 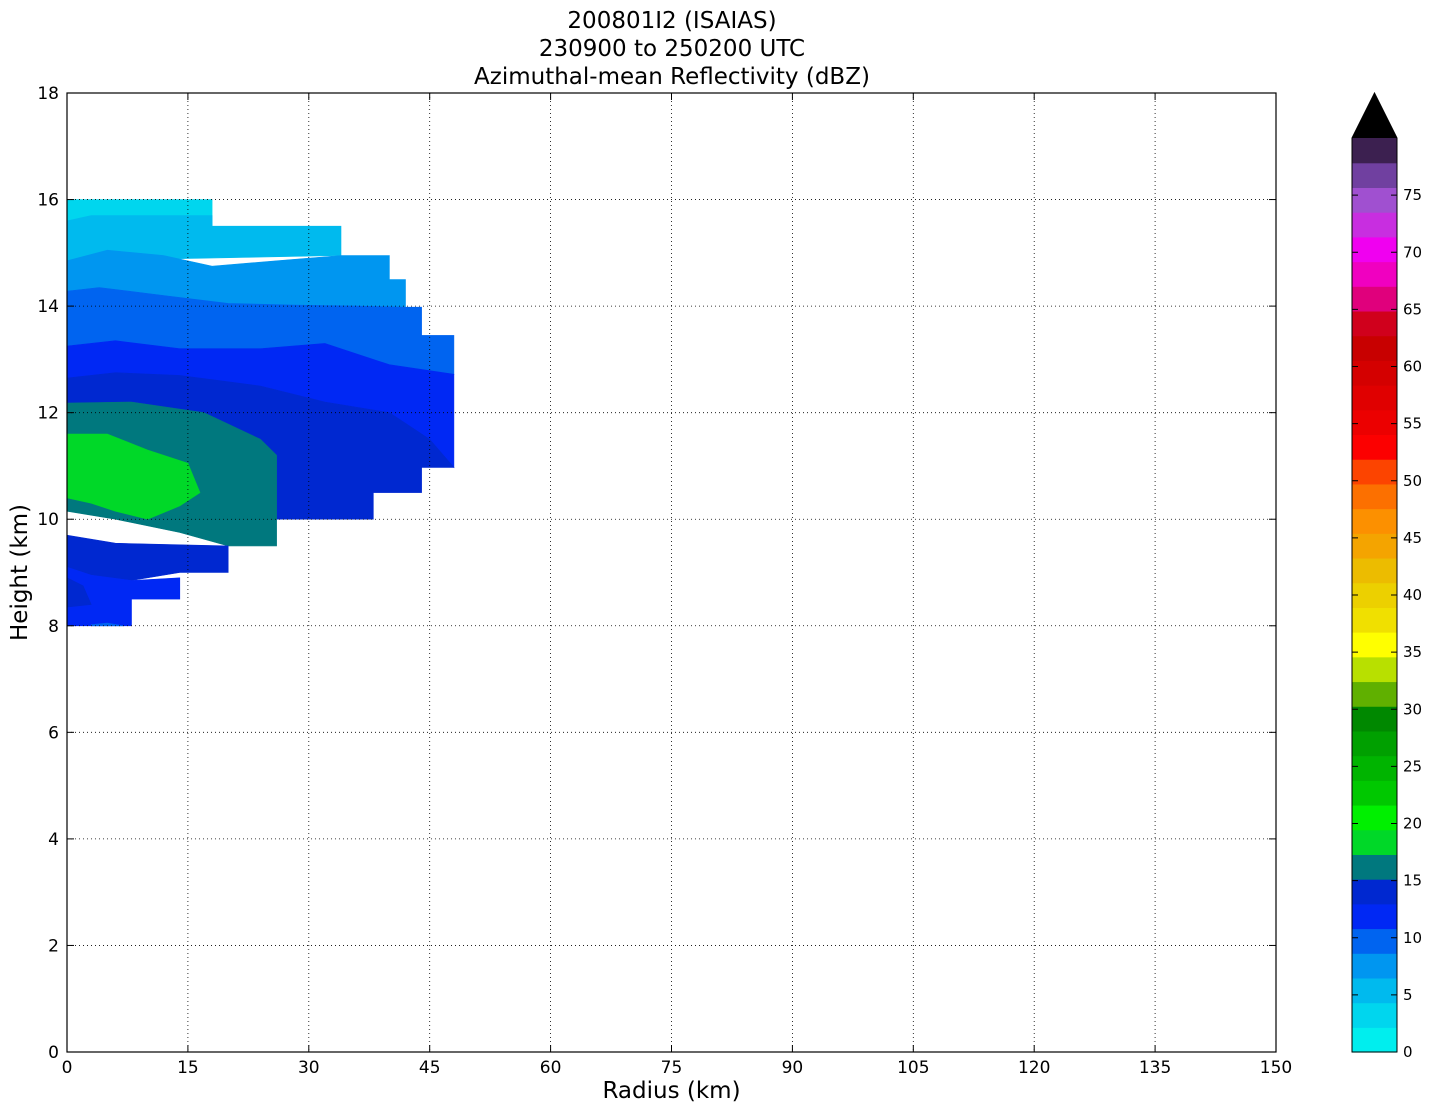 I want to click on y-tick-label: 4, so click(x=53, y=840).